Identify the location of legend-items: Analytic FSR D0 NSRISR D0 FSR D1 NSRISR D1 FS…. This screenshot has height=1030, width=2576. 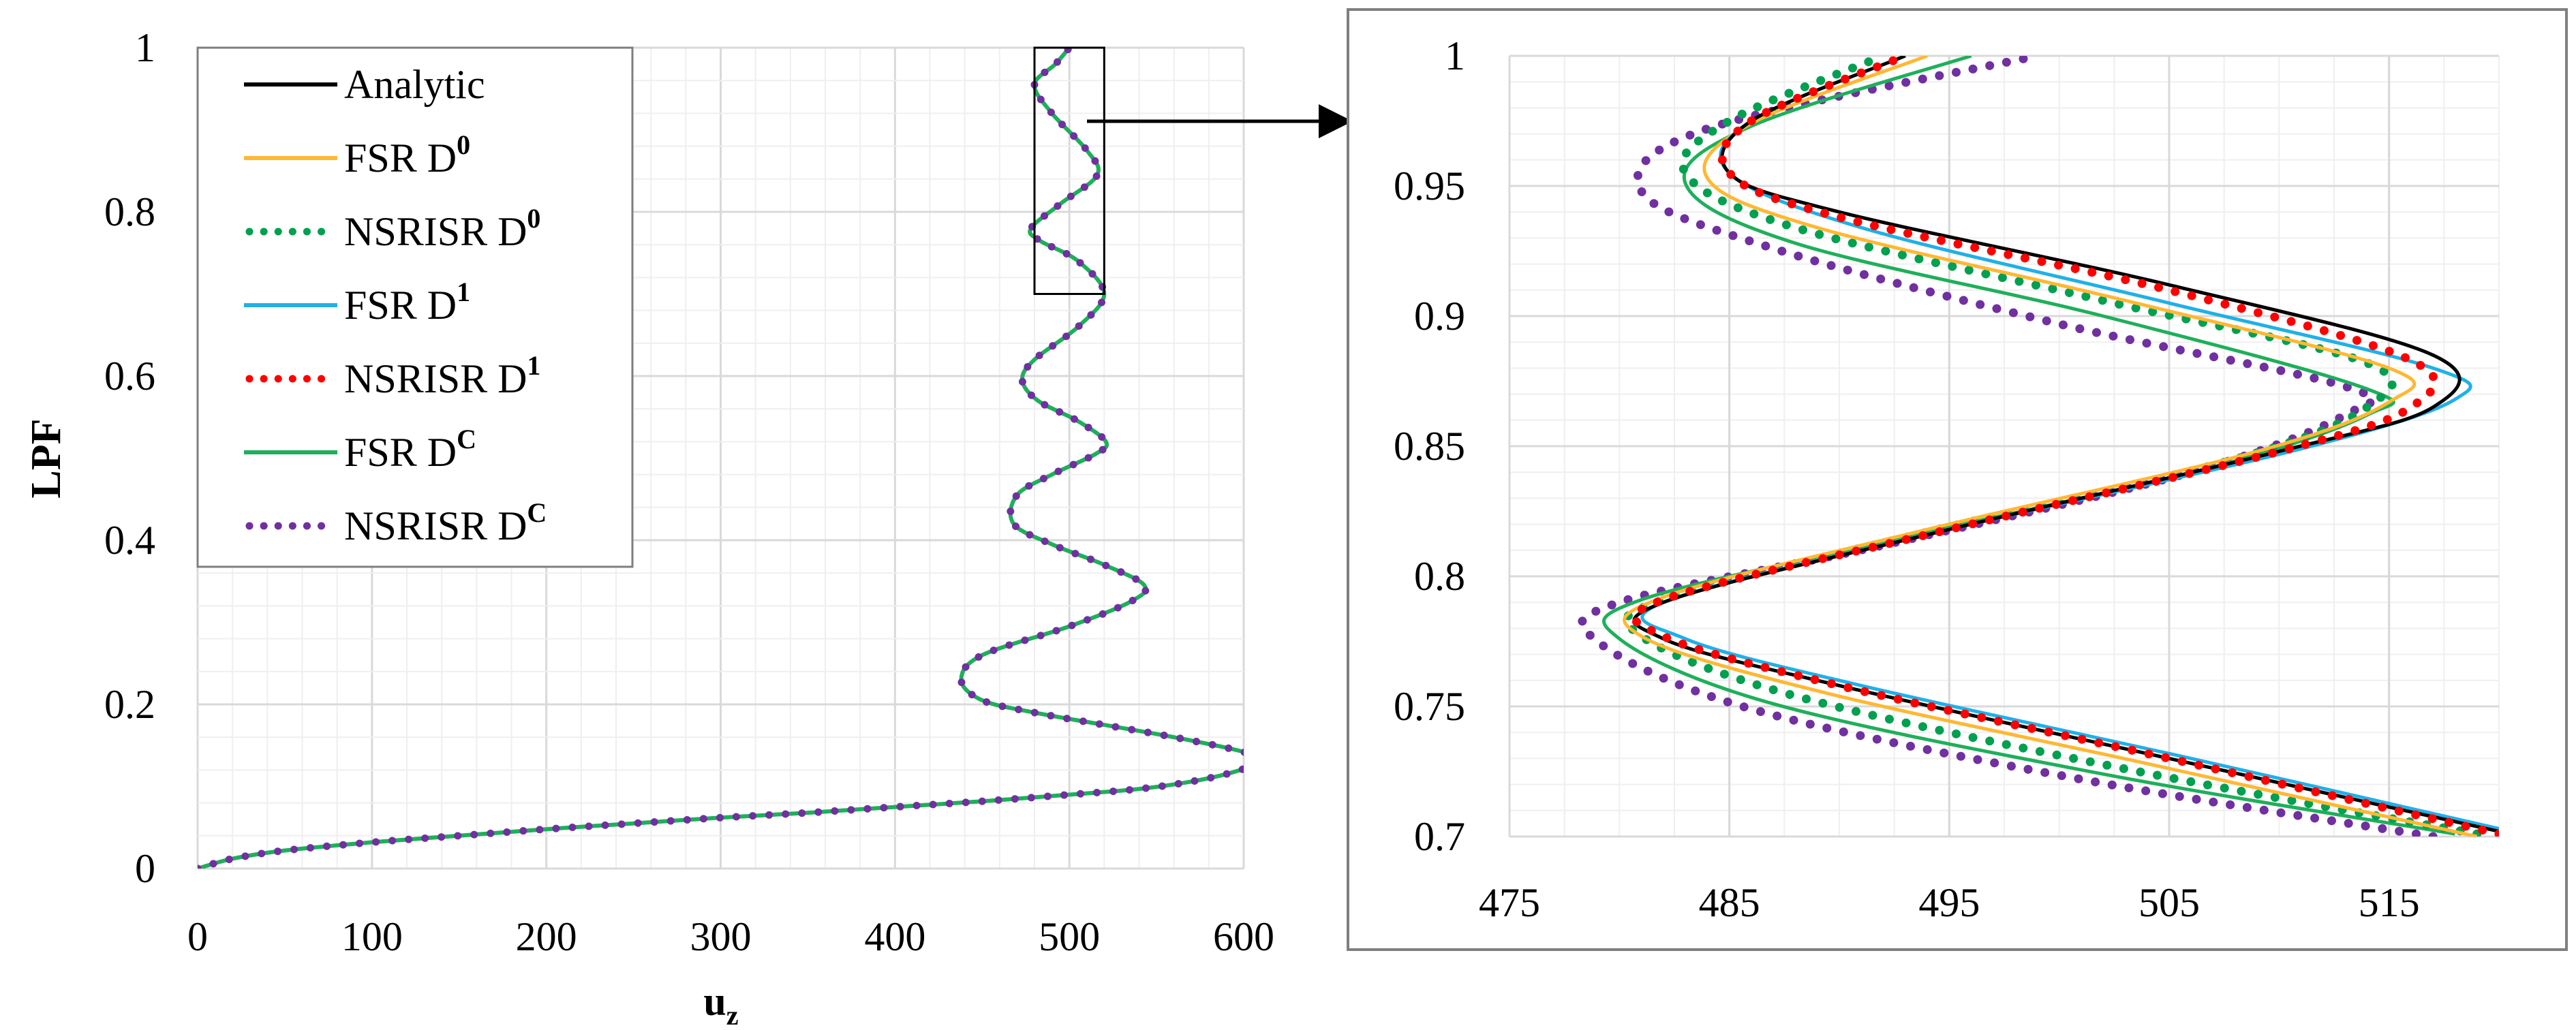
(395, 305).